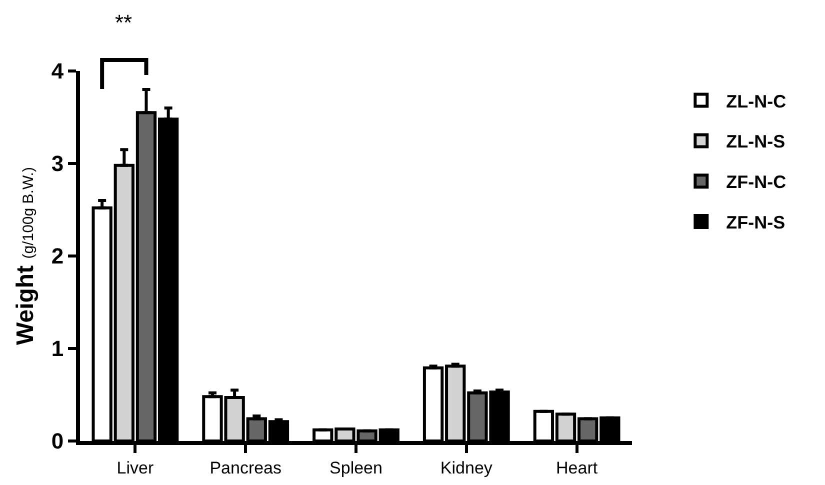 The width and height of the screenshot is (825, 485). I want to click on x-tick-label: Pancreas, so click(246, 468).